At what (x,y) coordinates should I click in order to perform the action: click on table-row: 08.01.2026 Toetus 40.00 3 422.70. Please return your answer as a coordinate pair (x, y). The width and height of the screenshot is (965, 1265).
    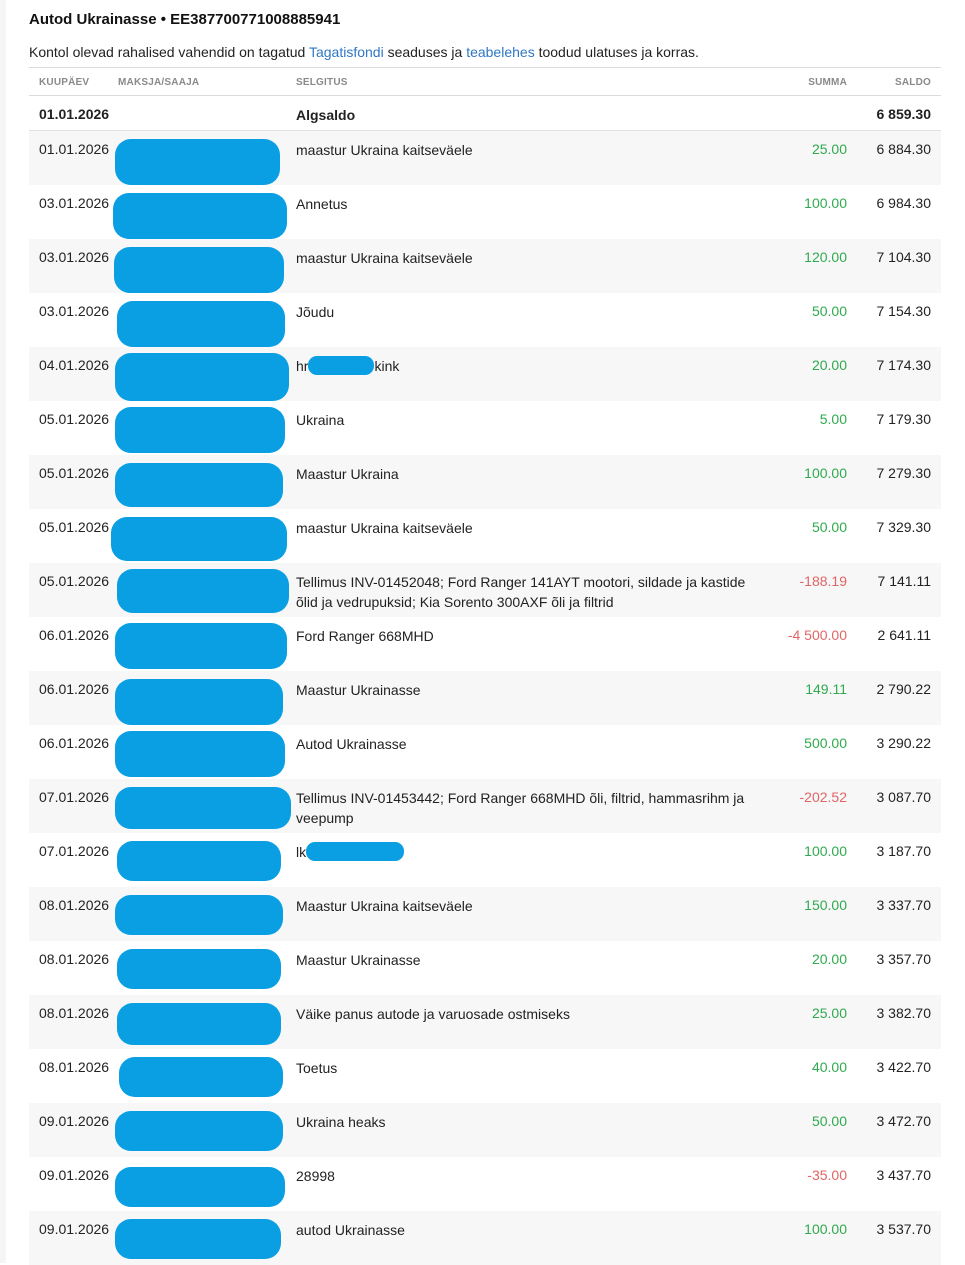
    Looking at the image, I should click on (485, 1076).